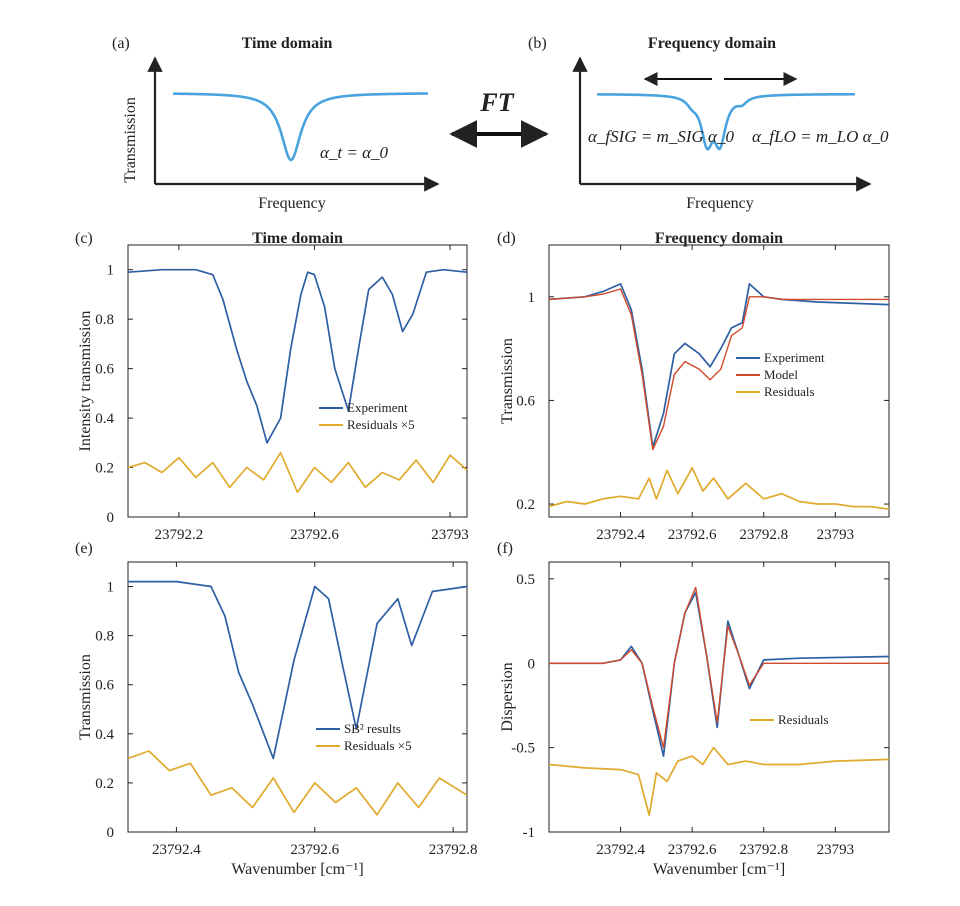  I want to click on panel-d-legend-entry: Model, so click(781, 374).